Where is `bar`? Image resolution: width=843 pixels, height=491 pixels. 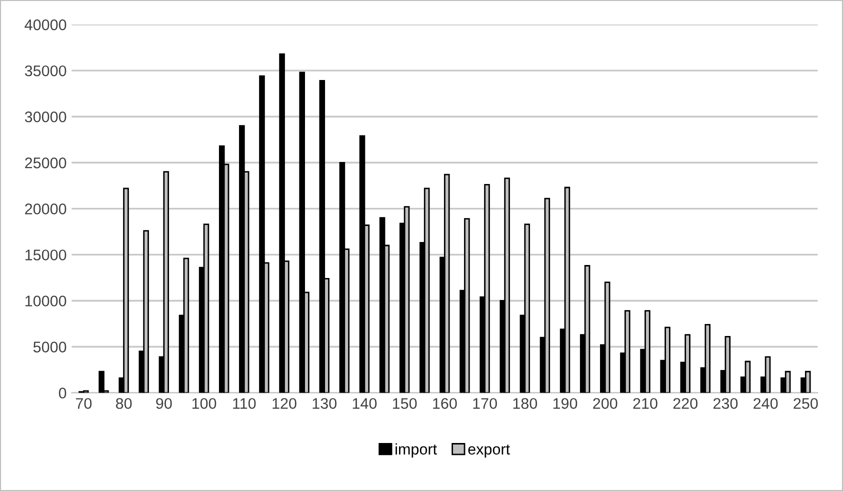 bar is located at coordinates (322, 236).